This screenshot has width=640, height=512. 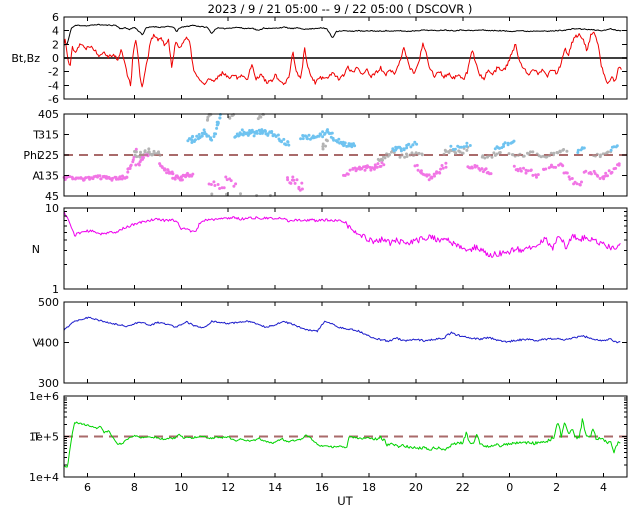 I want to click on y-tick-label: 1e+4, so click(x=44, y=477).